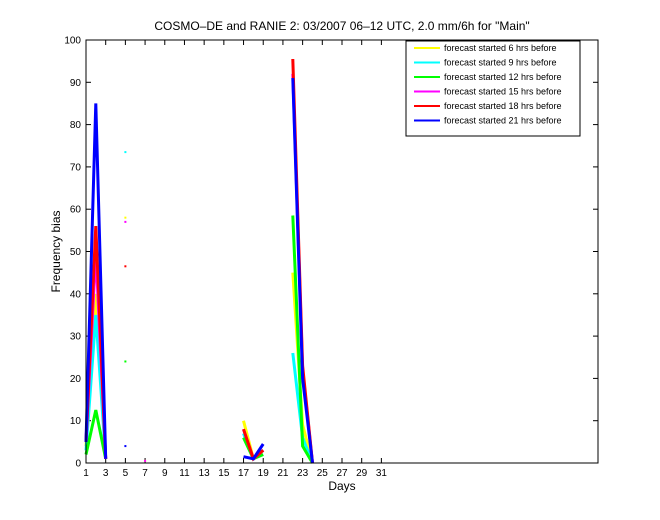 Image resolution: width=660 pixels, height=520 pixels. Describe the element at coordinates (76, 421) in the screenshot. I see `y-tick-label: 10` at that location.